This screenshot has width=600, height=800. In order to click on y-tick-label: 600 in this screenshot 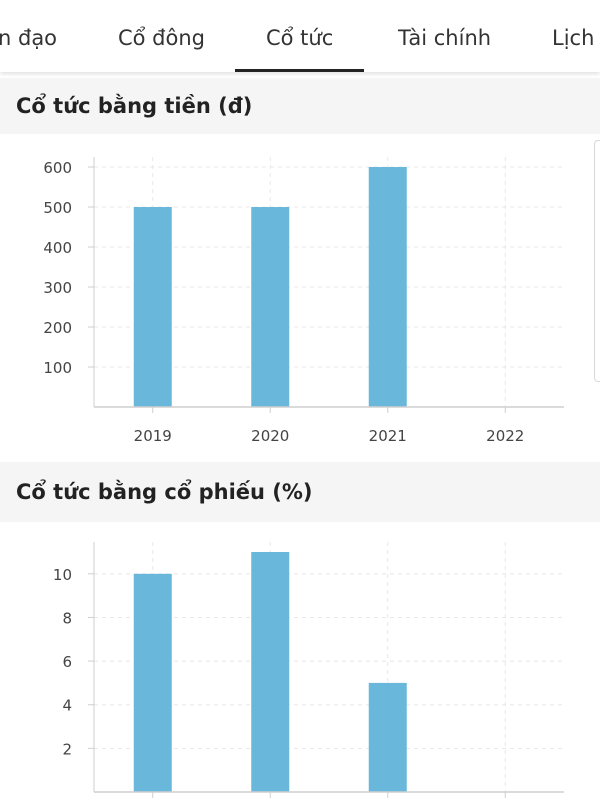, I will do `click(57, 168)`.